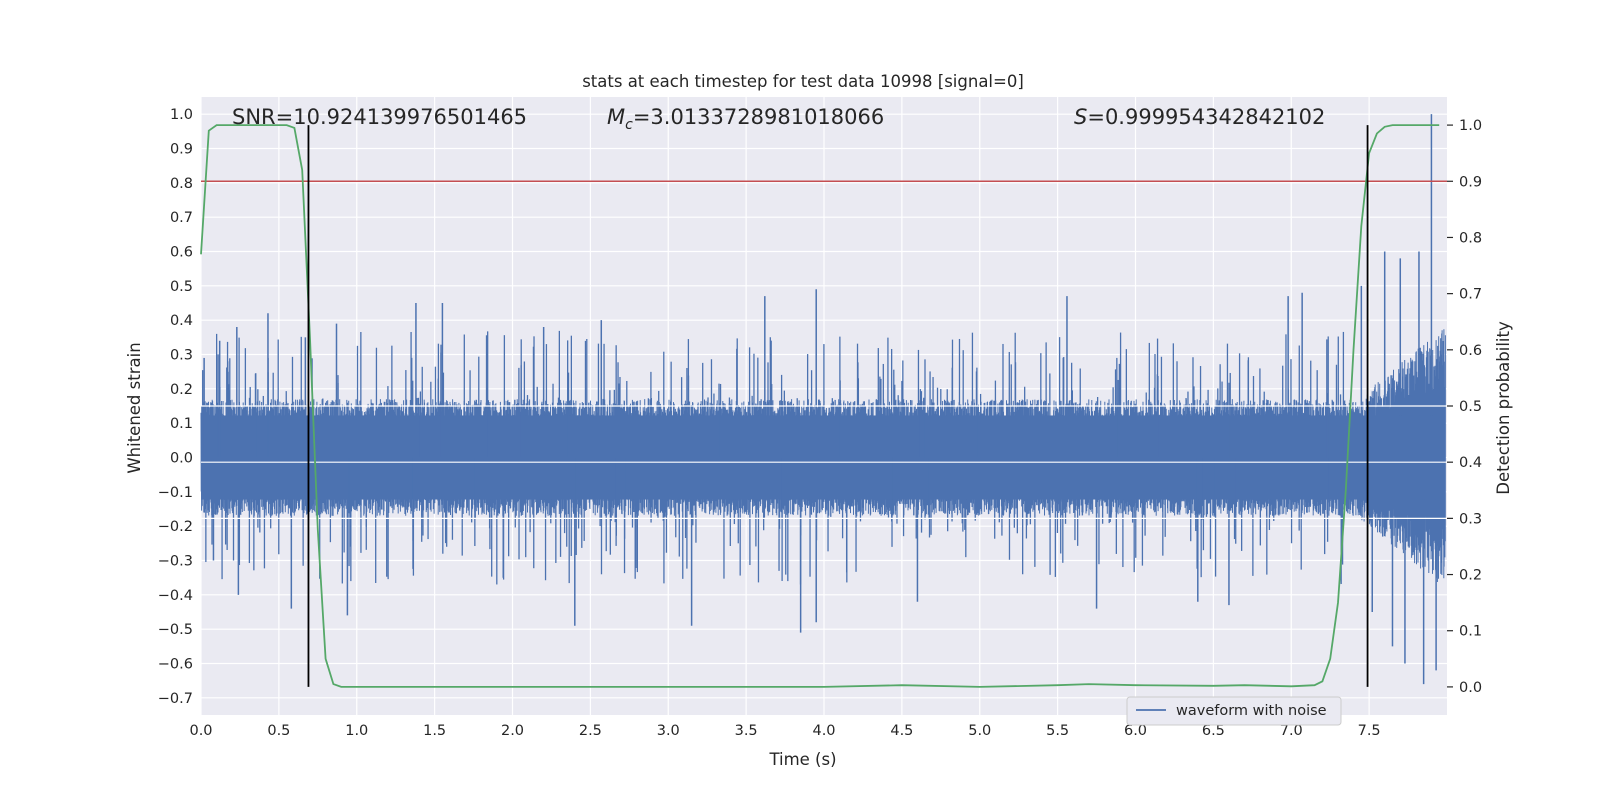 The height and width of the screenshot is (800, 1600). What do you see at coordinates (823, 457) in the screenshot?
I see `waveform-core` at bounding box center [823, 457].